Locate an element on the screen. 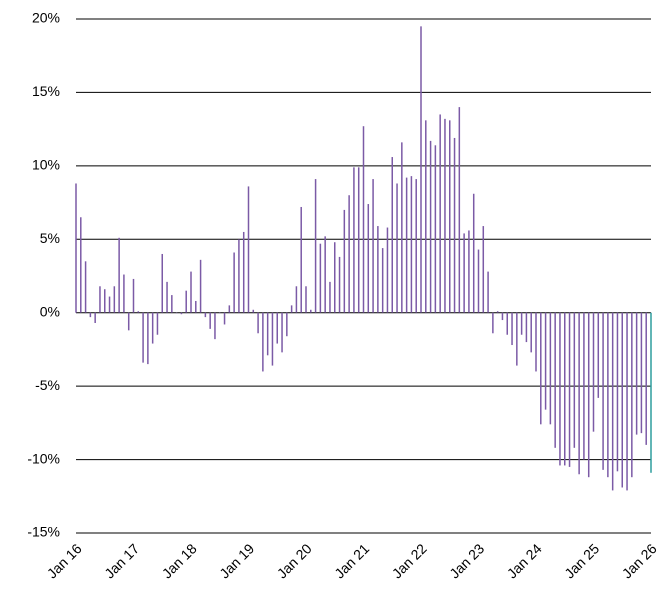 This screenshot has width=662, height=597. x-tick-label: Jan 26 is located at coordinates (639, 560).